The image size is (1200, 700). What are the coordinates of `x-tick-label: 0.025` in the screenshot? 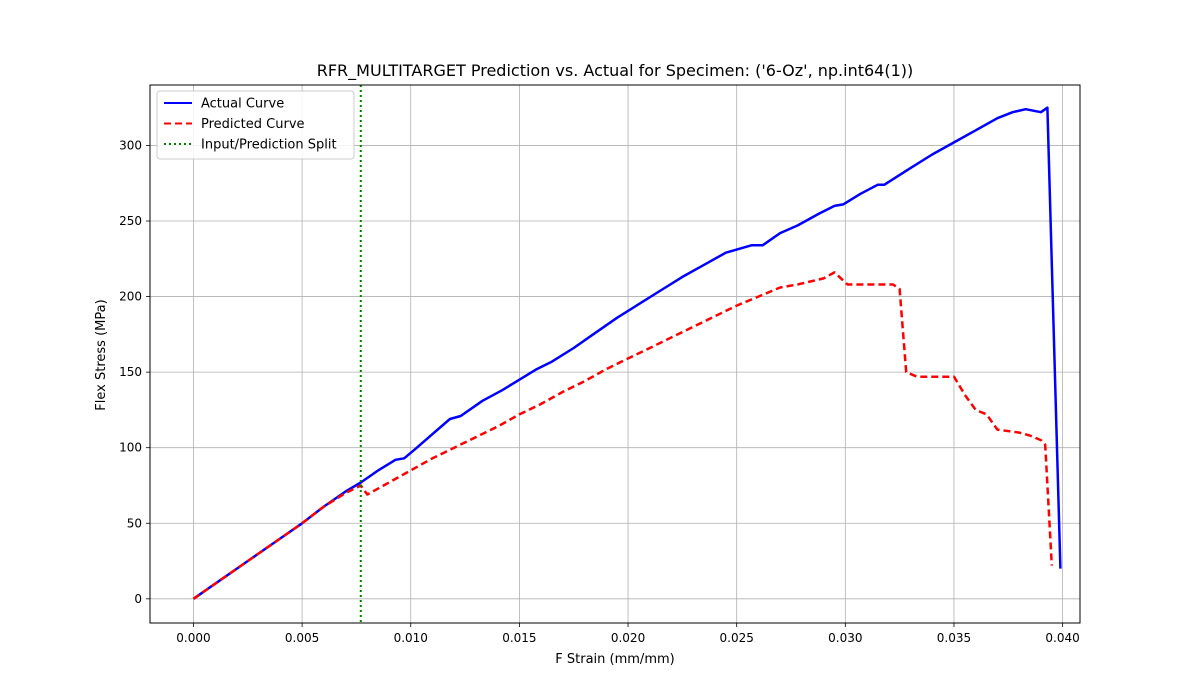 It's located at (737, 638).